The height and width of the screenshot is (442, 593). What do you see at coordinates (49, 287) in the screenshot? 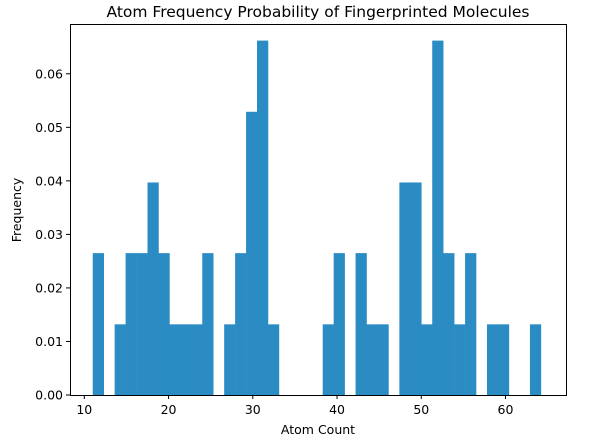
I see `y-tick-label: 0.02` at bounding box center [49, 287].